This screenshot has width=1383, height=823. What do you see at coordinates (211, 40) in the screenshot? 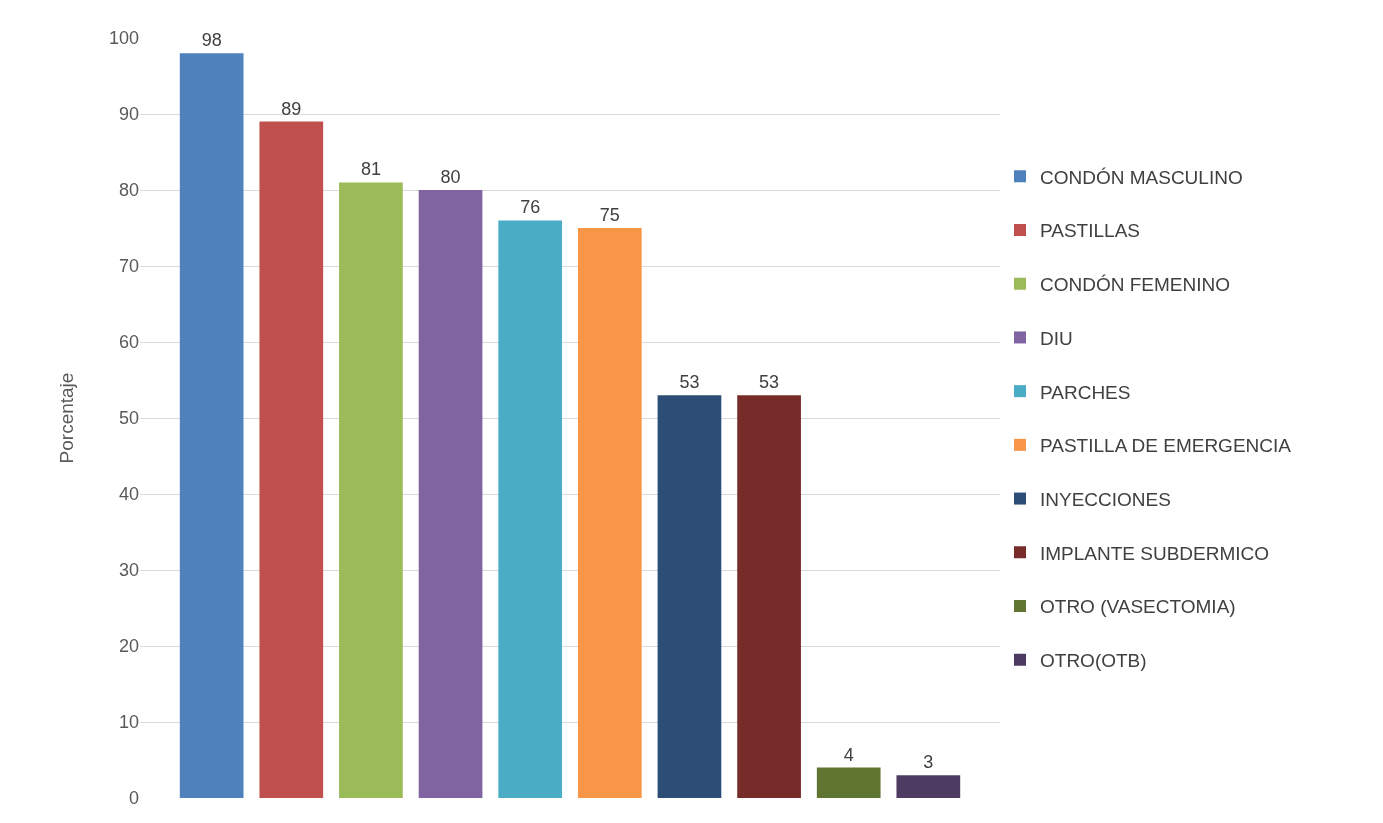
I see `data-label: 98` at bounding box center [211, 40].